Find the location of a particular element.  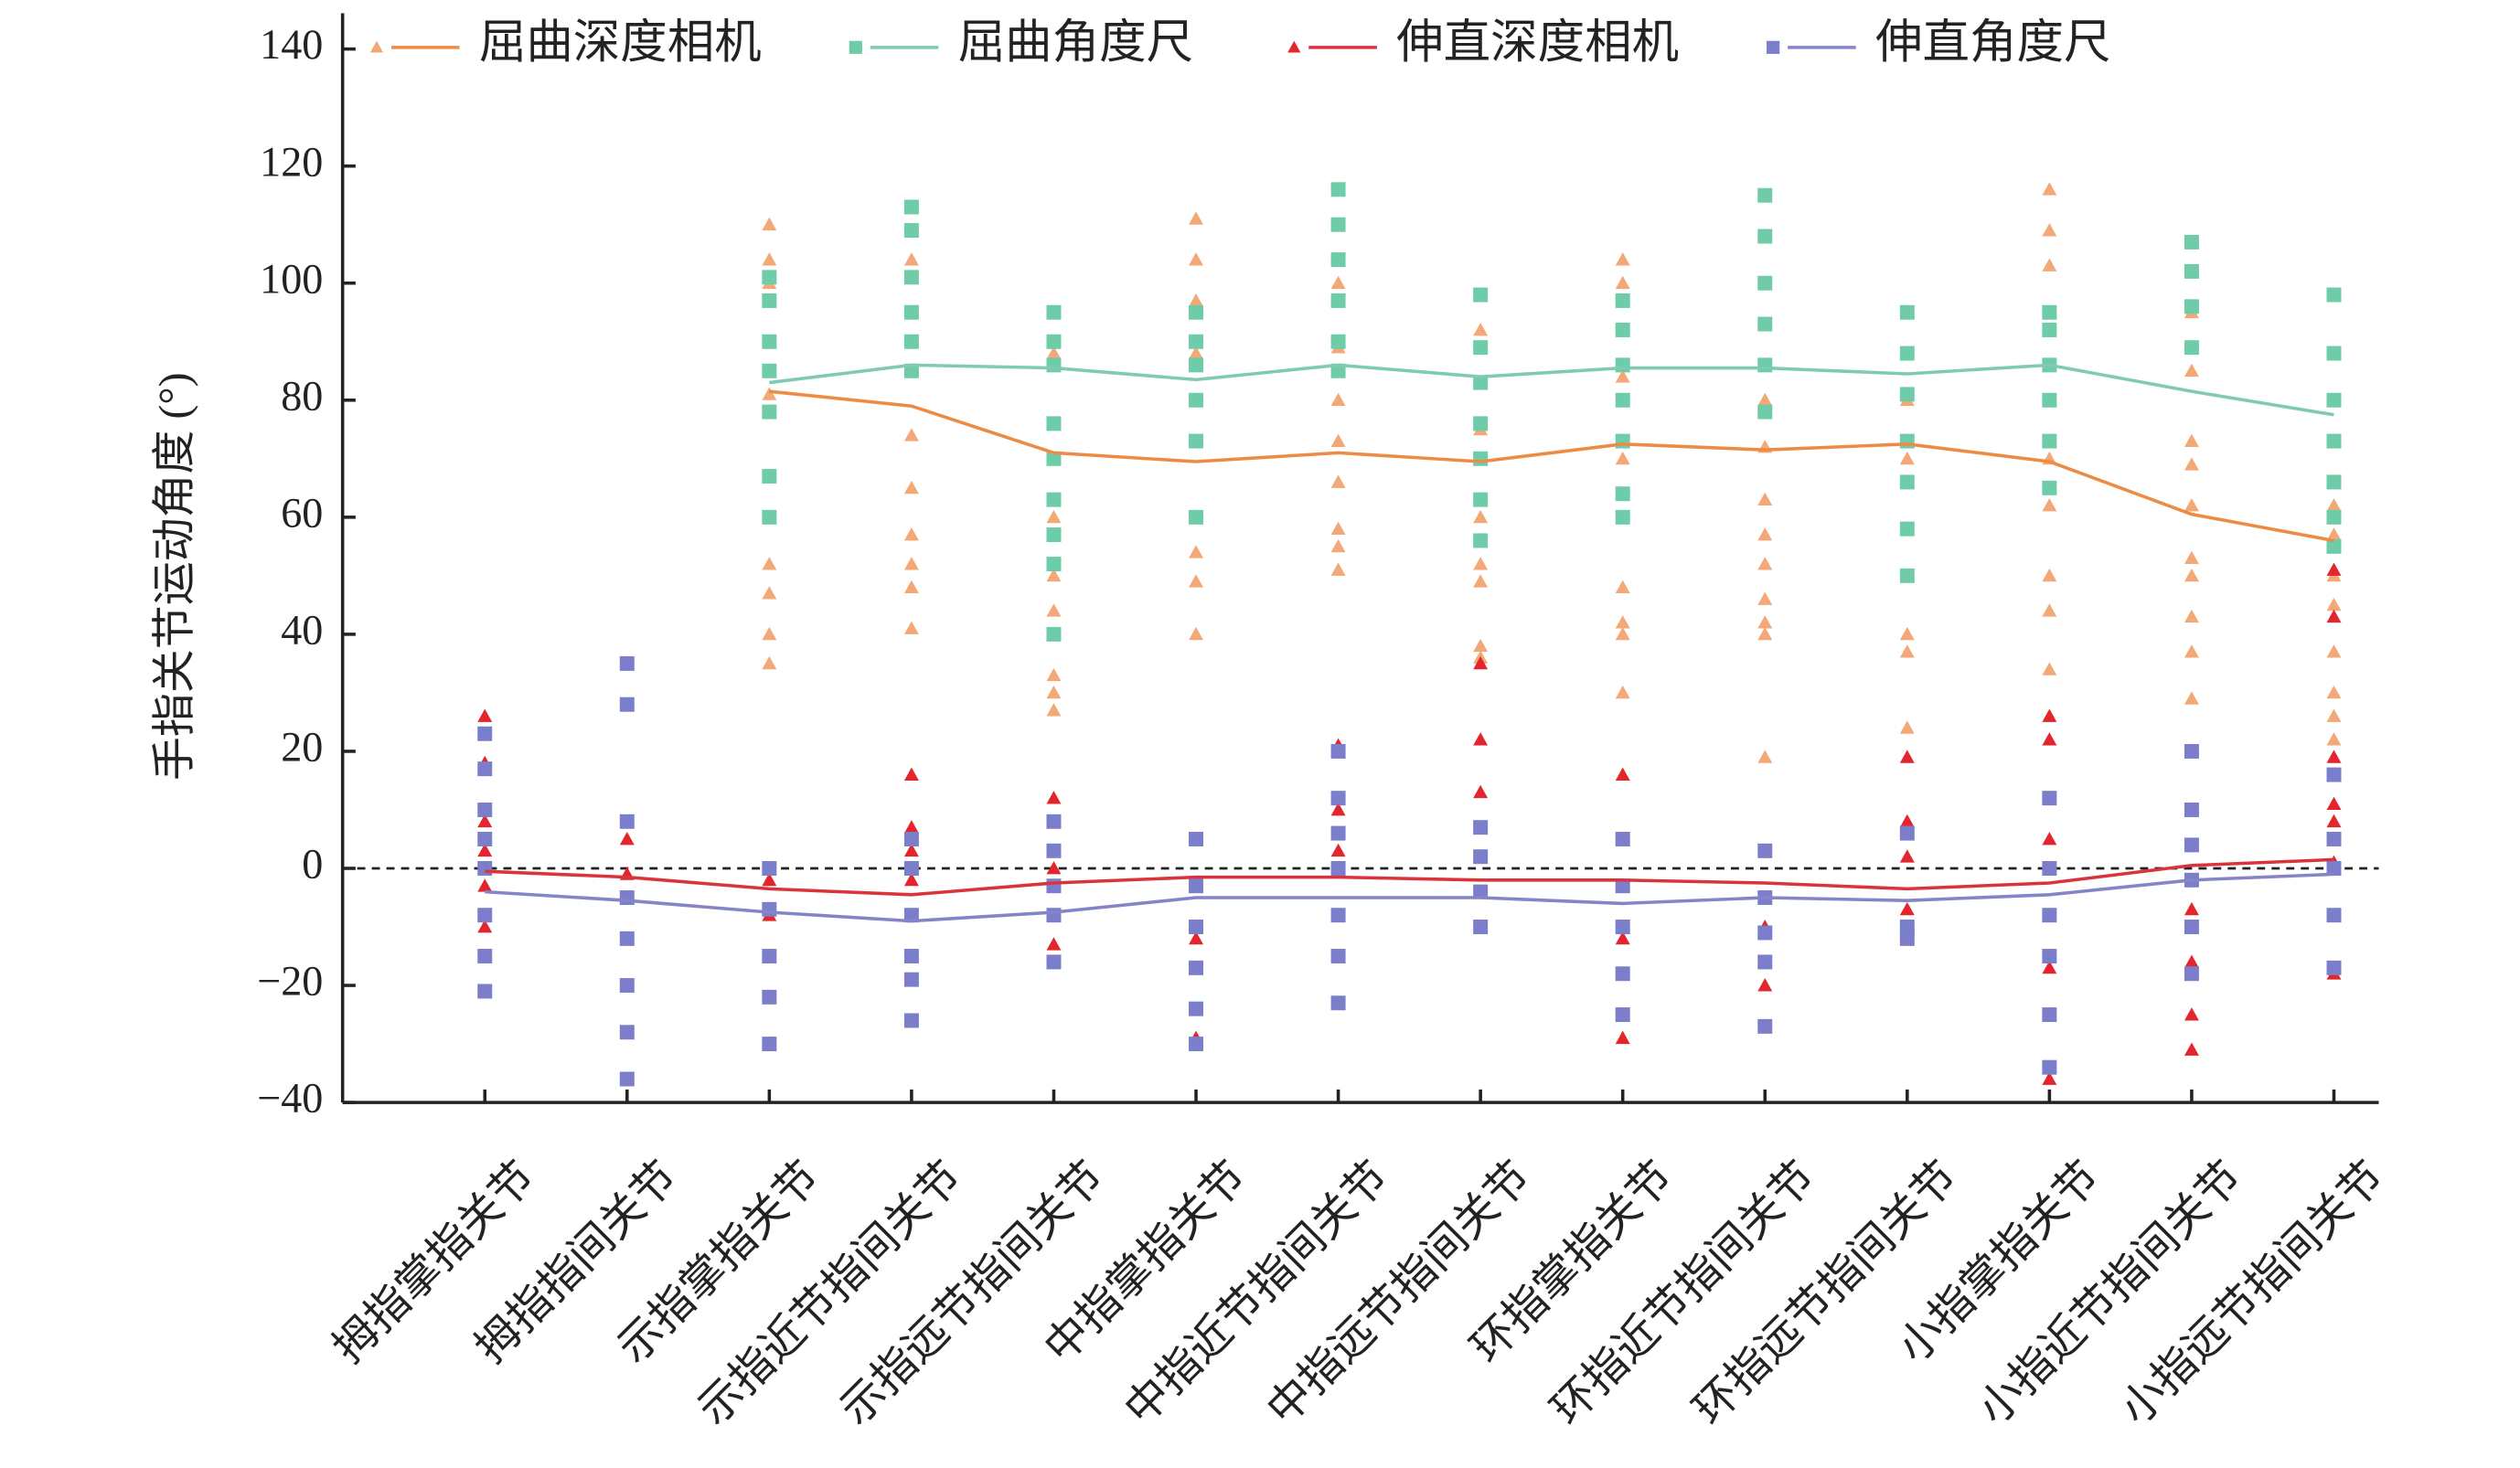

mean-line is located at coordinates (1551, 390).